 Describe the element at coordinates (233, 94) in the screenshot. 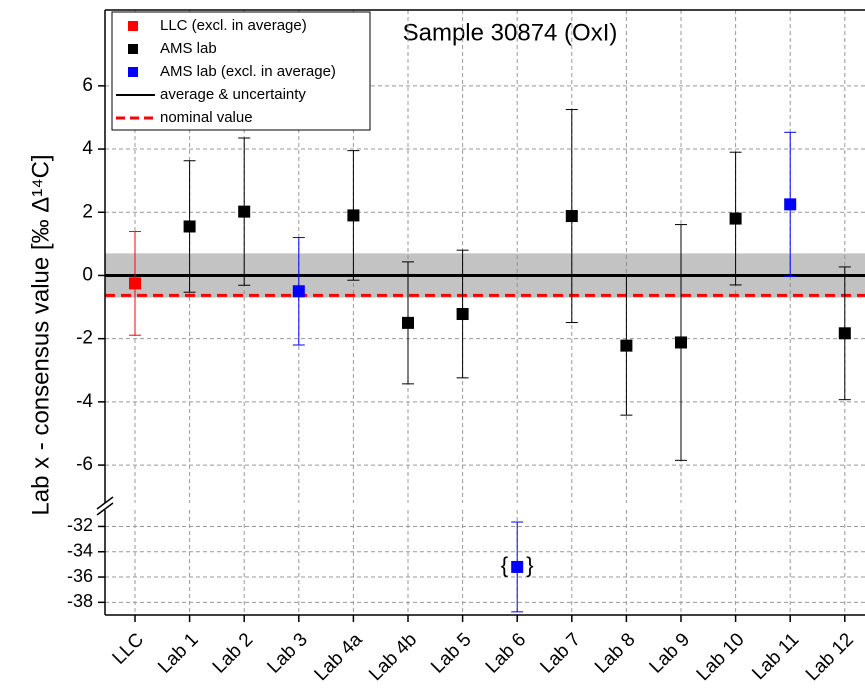

I see `legend-label: average & uncertainty` at that location.